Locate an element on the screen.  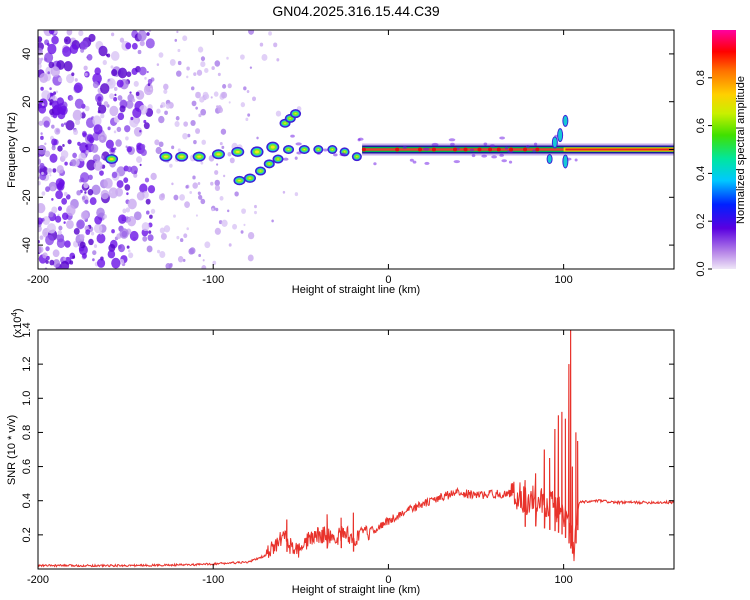
y-tick-label: -40 is located at coordinates (27, 245).